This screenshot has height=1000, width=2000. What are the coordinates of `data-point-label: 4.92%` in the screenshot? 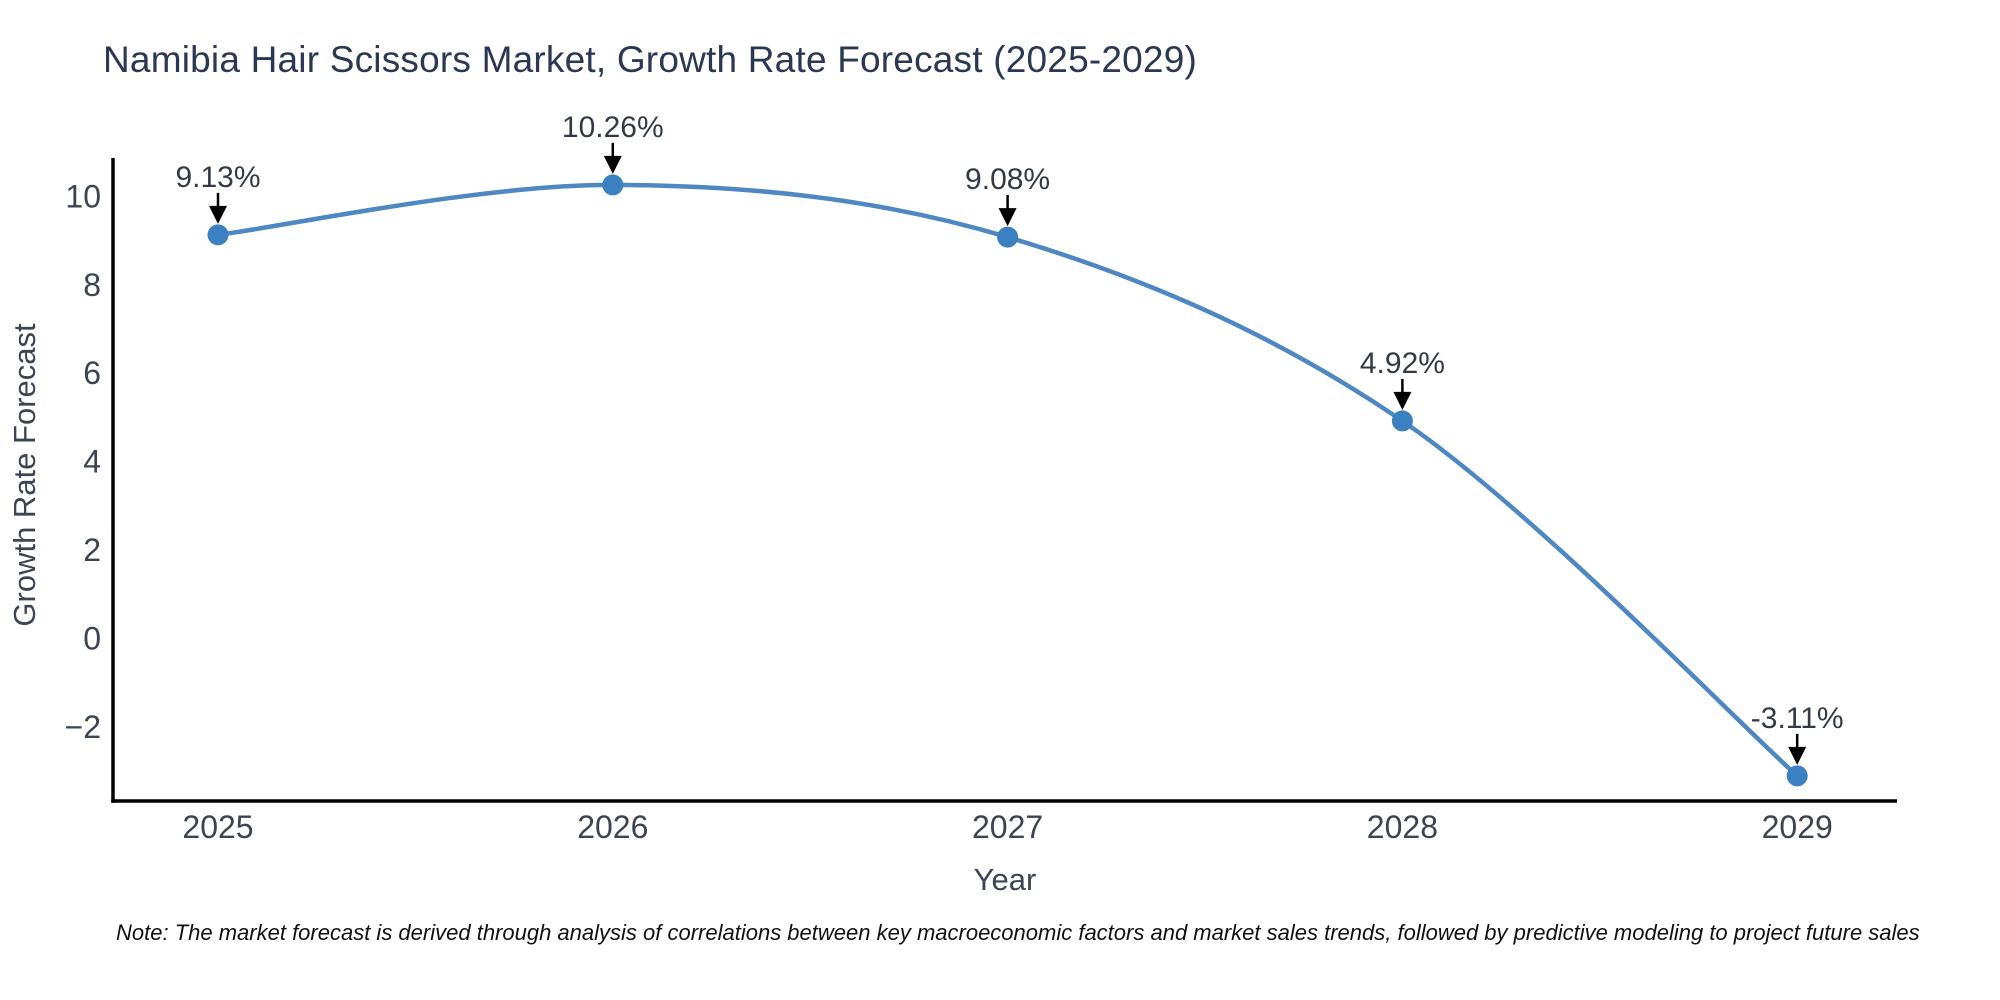 It's located at (1402, 363).